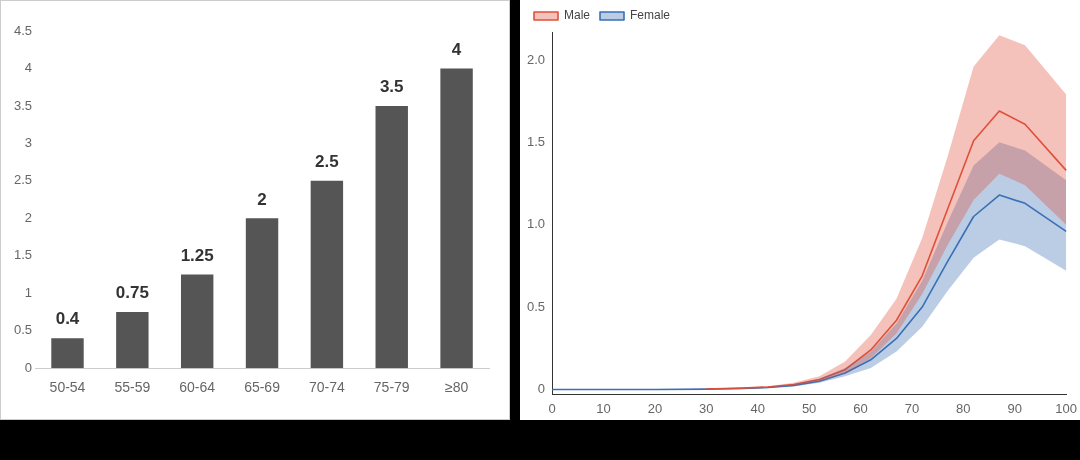 The height and width of the screenshot is (460, 1080). What do you see at coordinates (456, 49) in the screenshot?
I see `data-label: 4` at bounding box center [456, 49].